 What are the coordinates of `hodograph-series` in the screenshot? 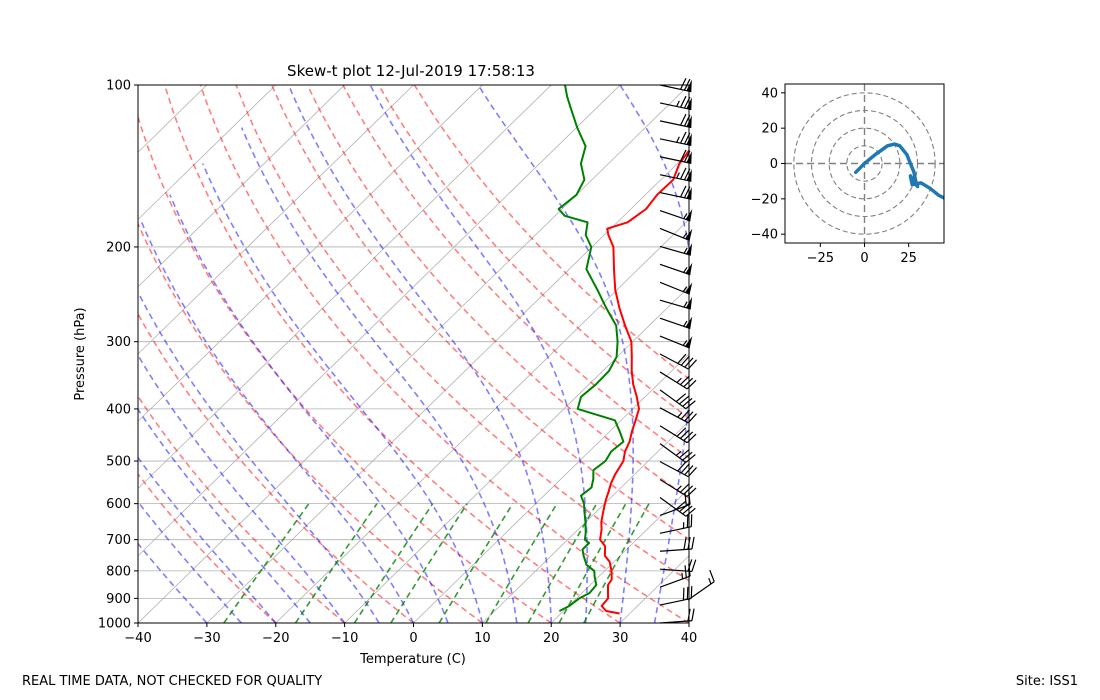 It's located at (898, 171).